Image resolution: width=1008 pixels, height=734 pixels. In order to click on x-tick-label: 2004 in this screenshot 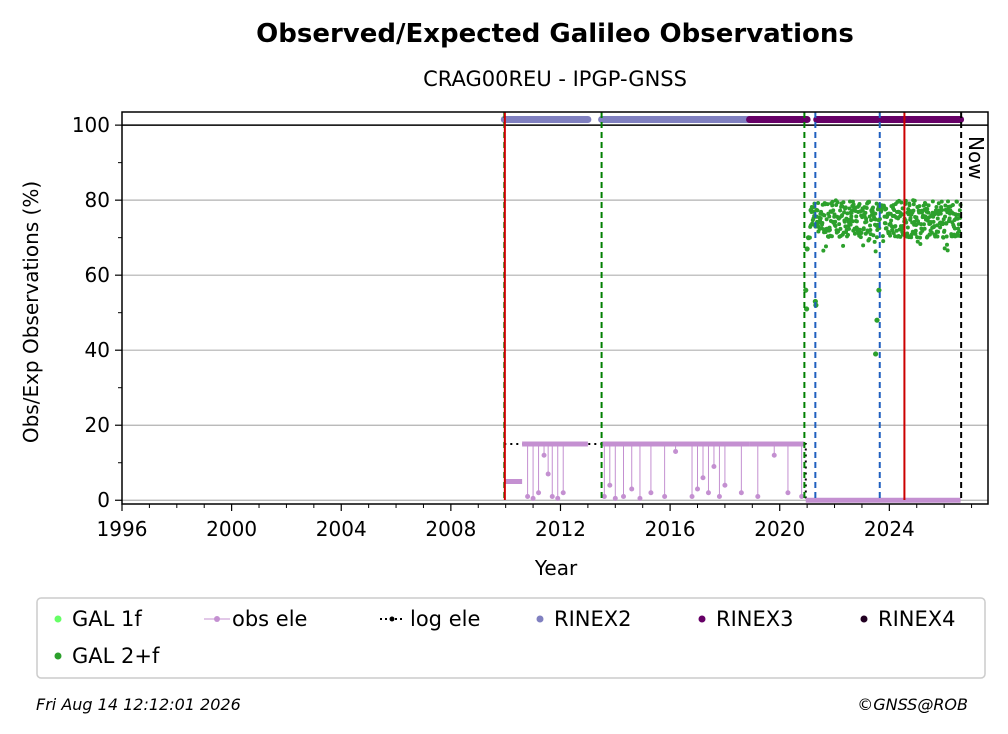, I will do `click(341, 529)`.